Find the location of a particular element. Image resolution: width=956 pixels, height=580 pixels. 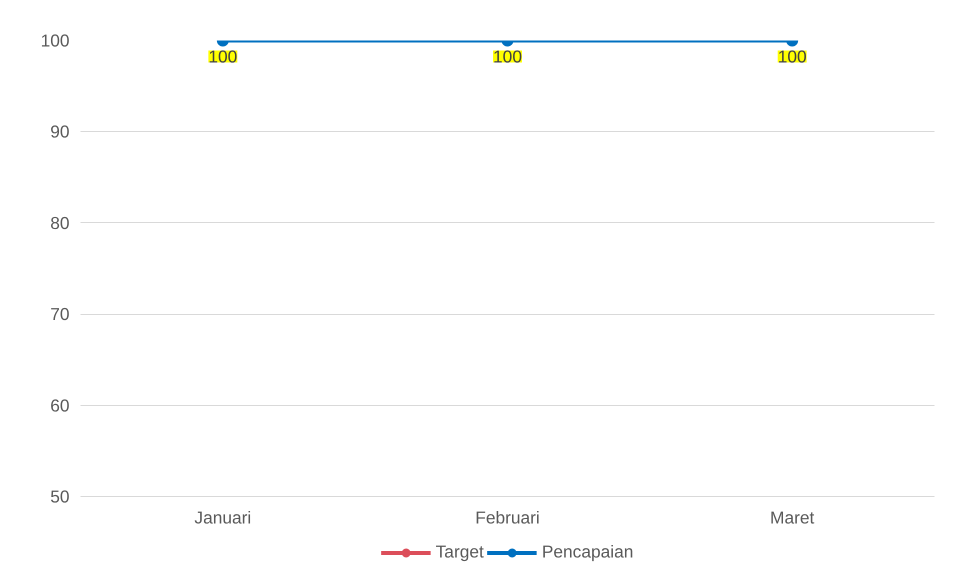

y-tick-label: 60 is located at coordinates (60, 405).